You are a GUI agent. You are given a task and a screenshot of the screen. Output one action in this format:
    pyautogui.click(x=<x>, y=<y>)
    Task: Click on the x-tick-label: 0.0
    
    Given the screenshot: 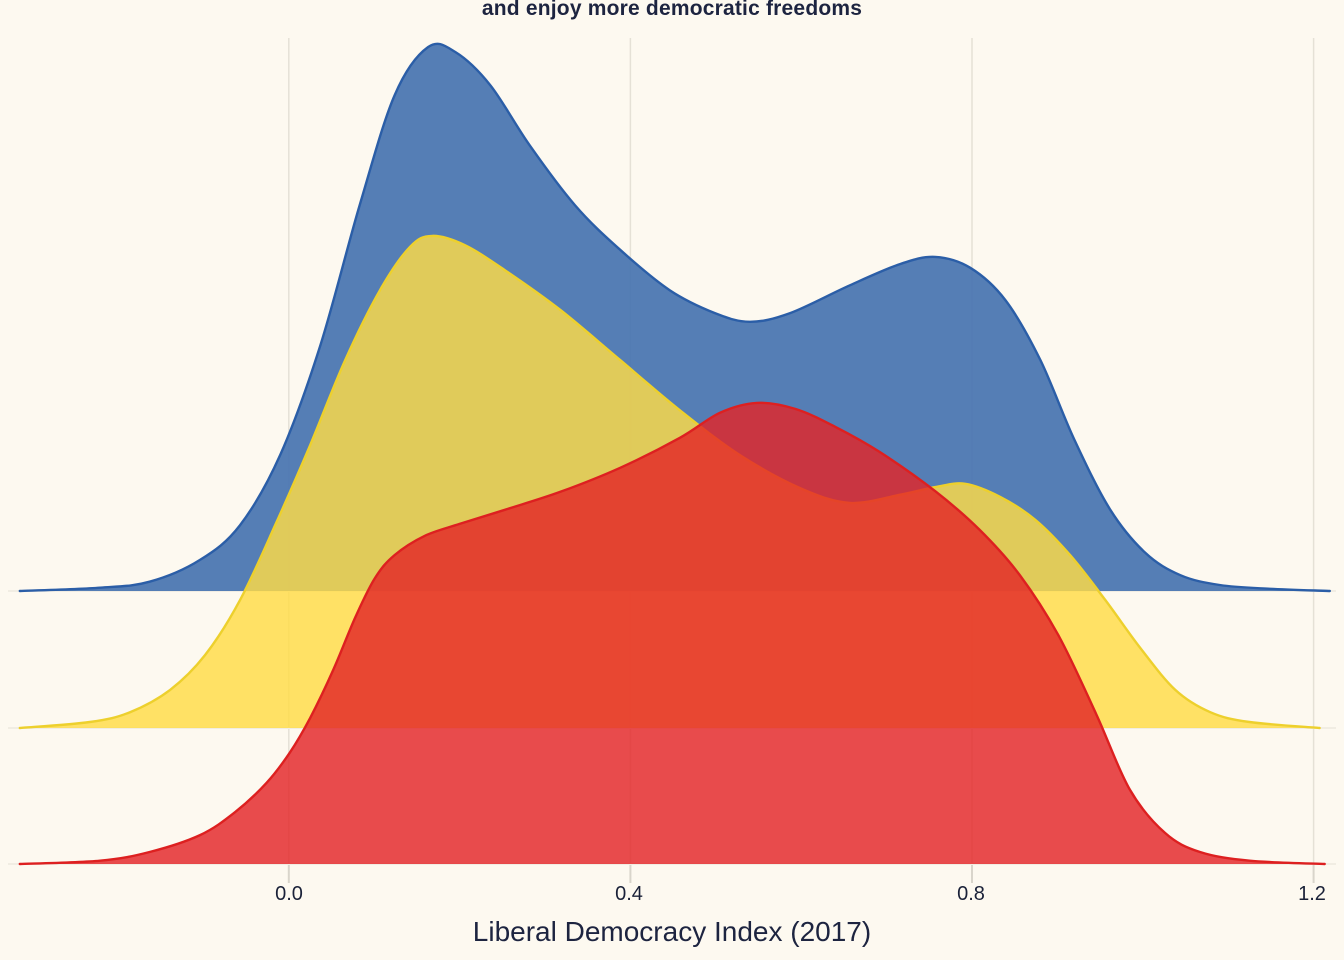 What is the action you would take?
    pyautogui.click(x=289, y=894)
    